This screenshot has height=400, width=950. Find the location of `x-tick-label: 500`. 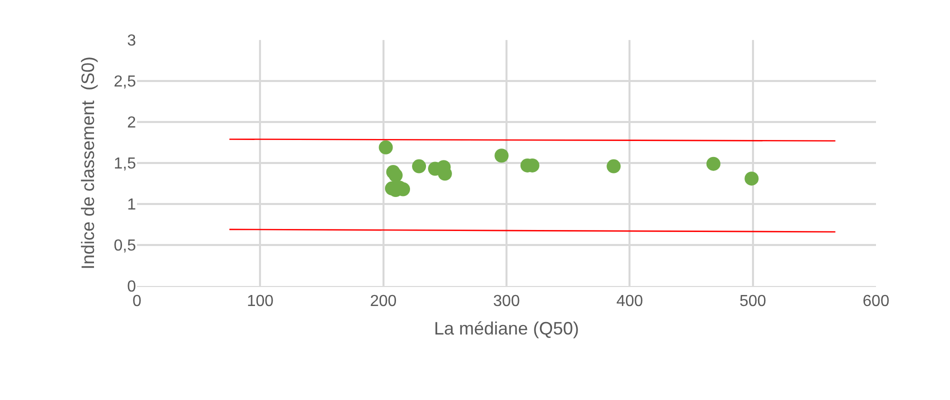

x-tick-label: 500 is located at coordinates (752, 301).